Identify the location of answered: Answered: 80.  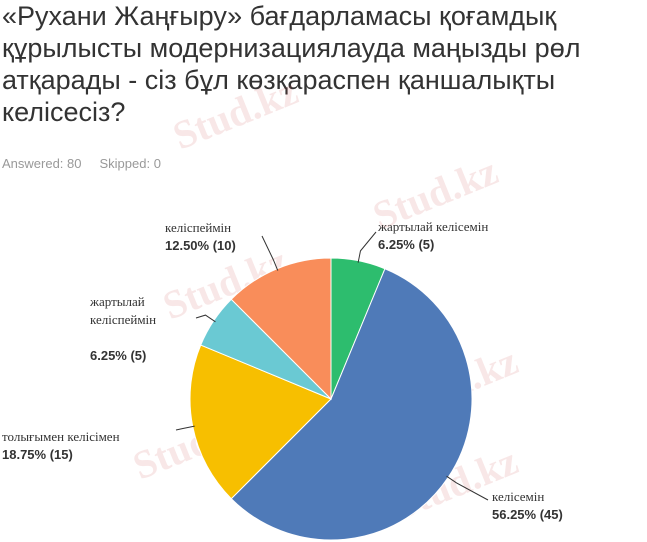
(42, 163).